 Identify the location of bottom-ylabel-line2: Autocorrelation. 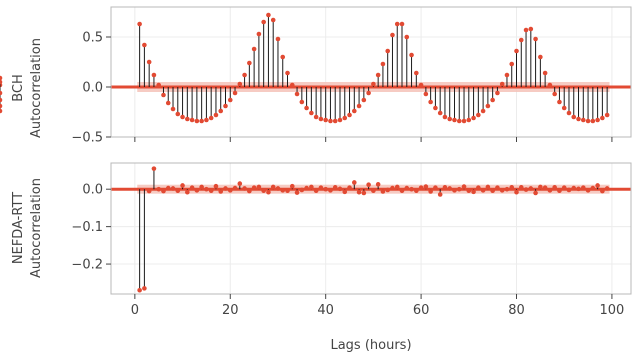
(36, 228).